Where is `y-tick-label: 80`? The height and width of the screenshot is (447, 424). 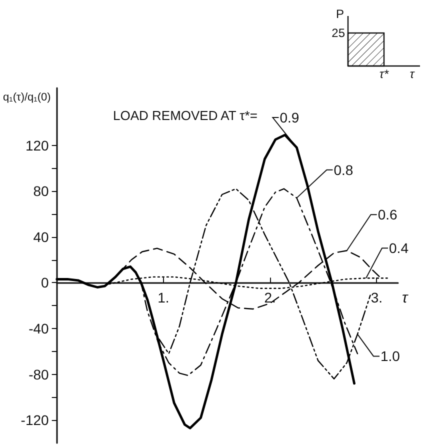 y-tick-label: 80 is located at coordinates (41, 191).